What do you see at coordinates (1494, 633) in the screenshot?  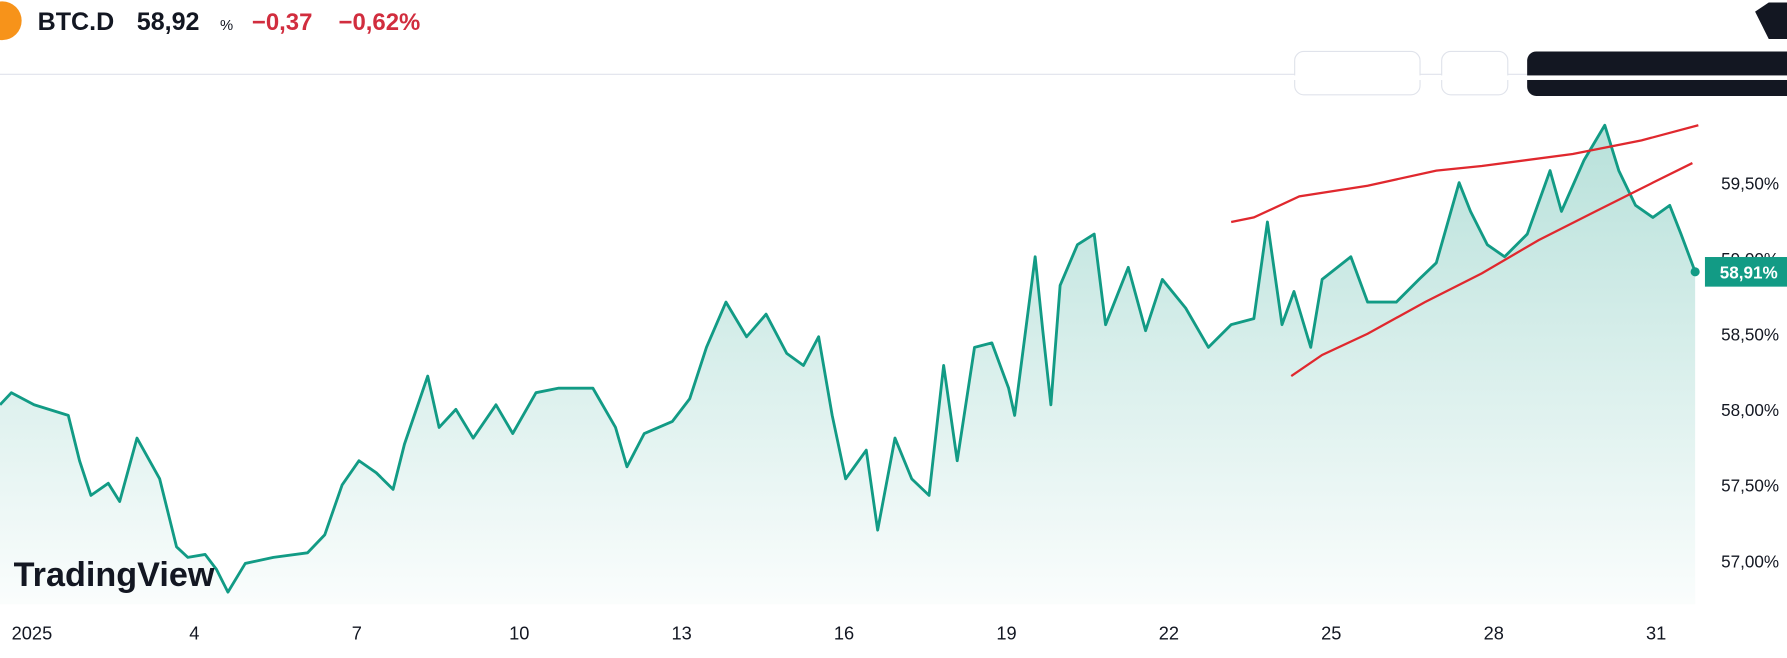 I see `x-tick-label: 28` at bounding box center [1494, 633].